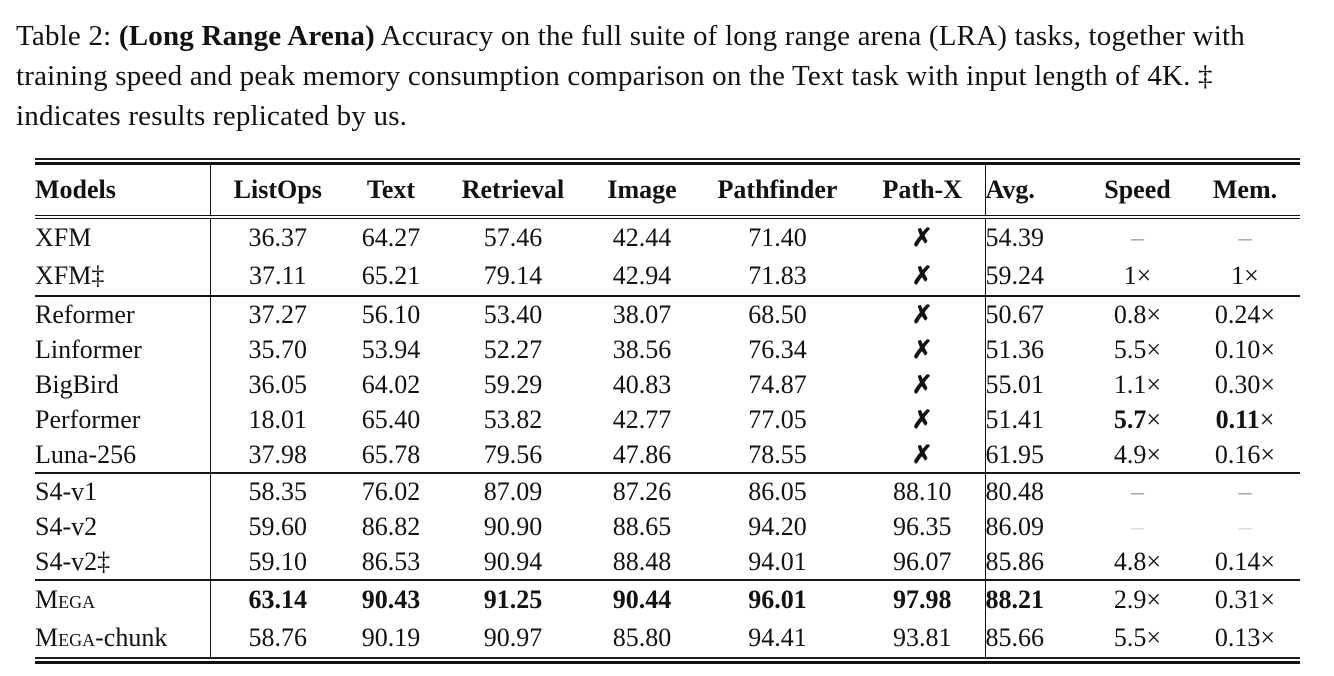 This screenshot has height=676, width=1334. I want to click on value-cell: 71.83, so click(777, 276).